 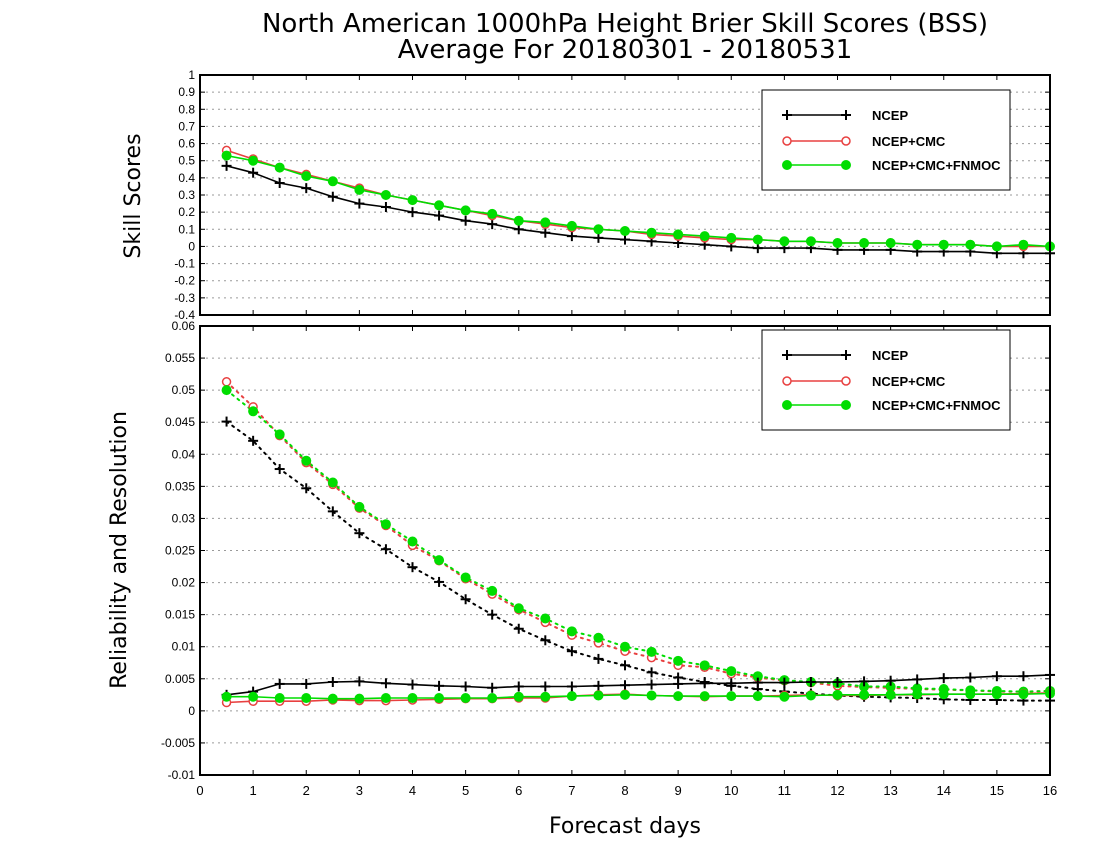 I want to click on top-ytick-label: -0.4, so click(x=184, y=315).